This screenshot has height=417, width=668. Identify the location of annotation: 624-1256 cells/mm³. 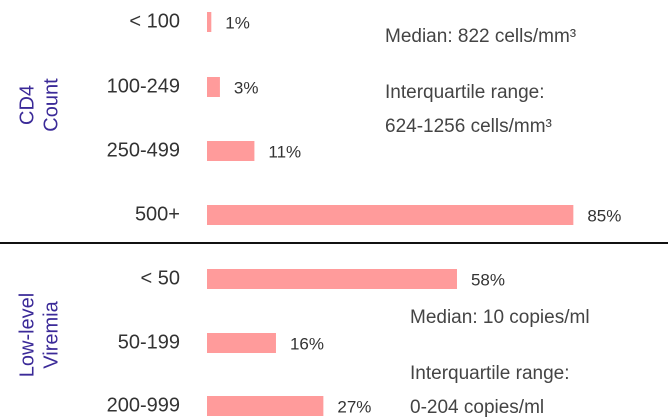
(468, 126).